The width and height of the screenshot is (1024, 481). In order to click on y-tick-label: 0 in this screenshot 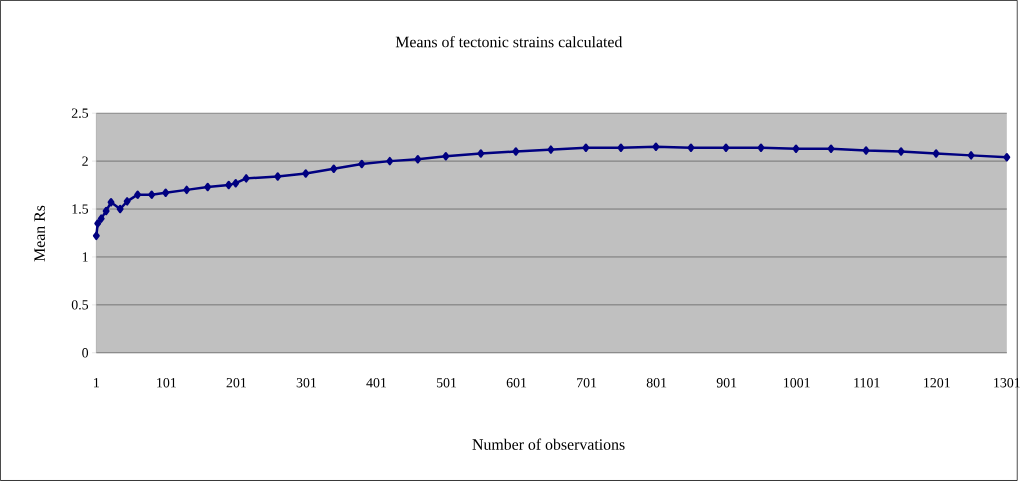, I will do `click(85, 353)`.